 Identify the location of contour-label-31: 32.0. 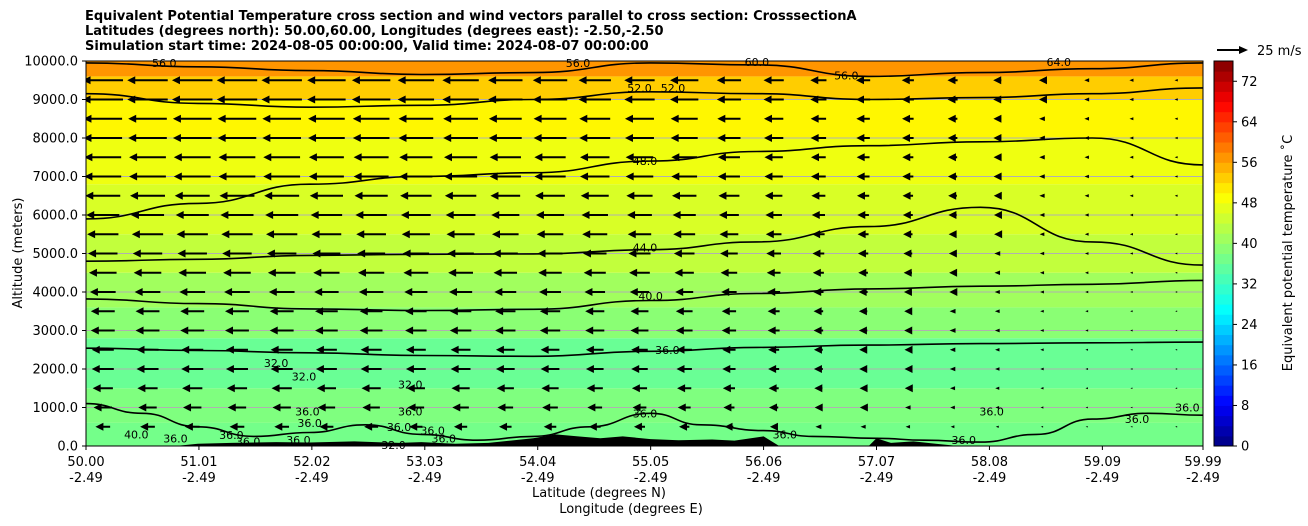
(393, 445).